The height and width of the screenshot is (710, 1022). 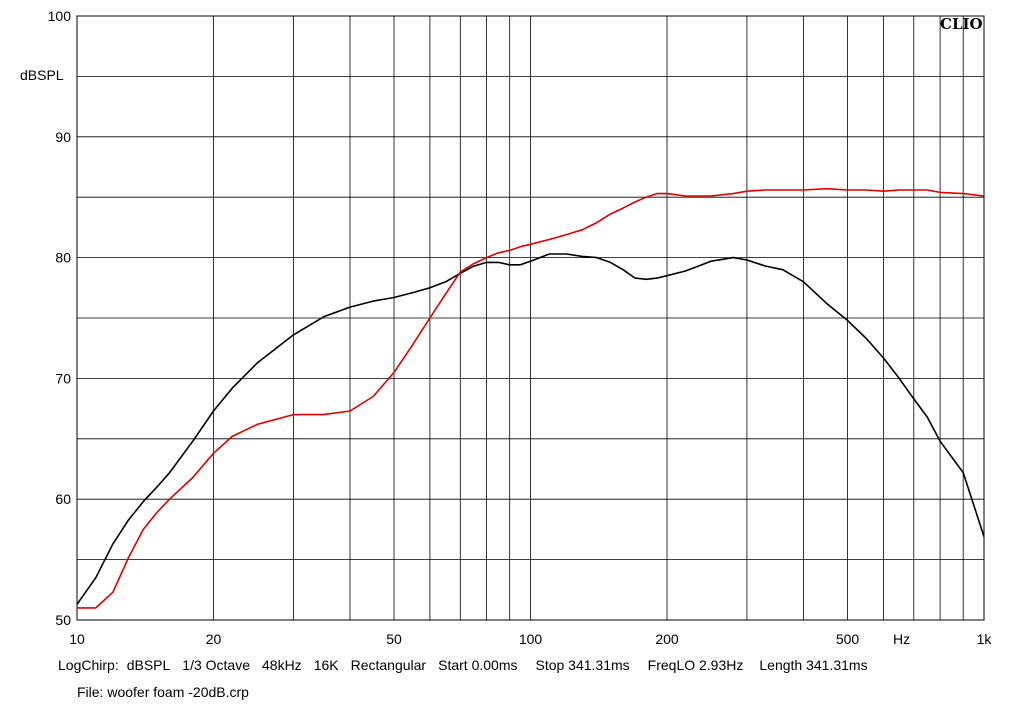 I want to click on x-axis-label: Hz, so click(x=901, y=639).